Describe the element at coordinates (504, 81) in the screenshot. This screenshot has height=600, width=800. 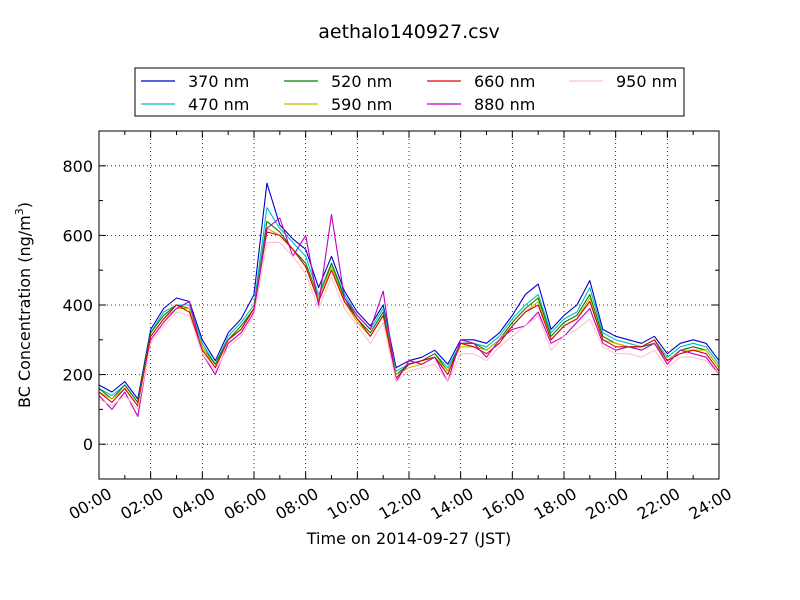
I see `legend-label: 660 nm` at that location.